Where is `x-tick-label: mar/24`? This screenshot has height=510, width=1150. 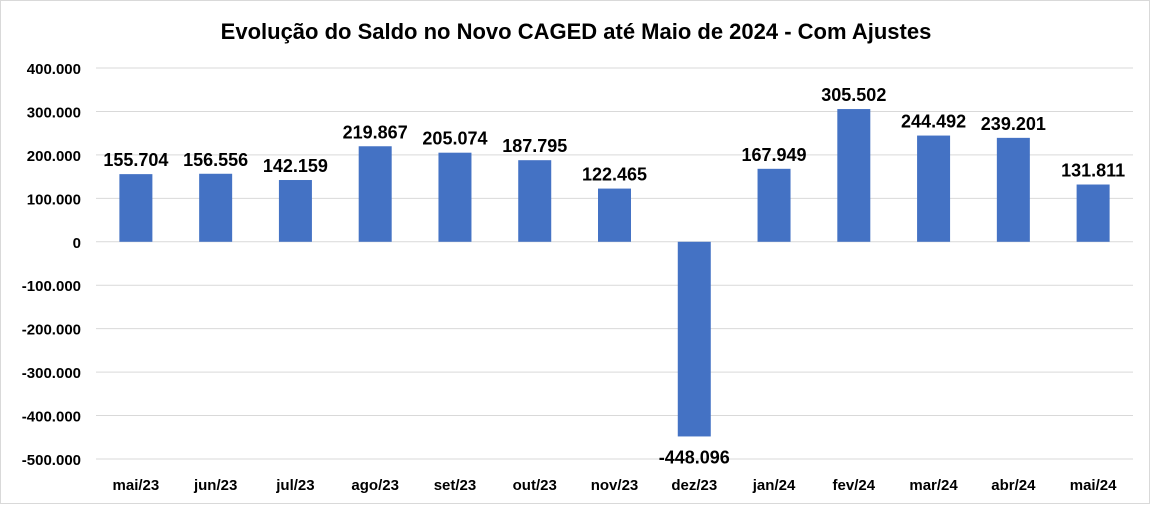
x-tick-label: mar/24 is located at coordinates (933, 485).